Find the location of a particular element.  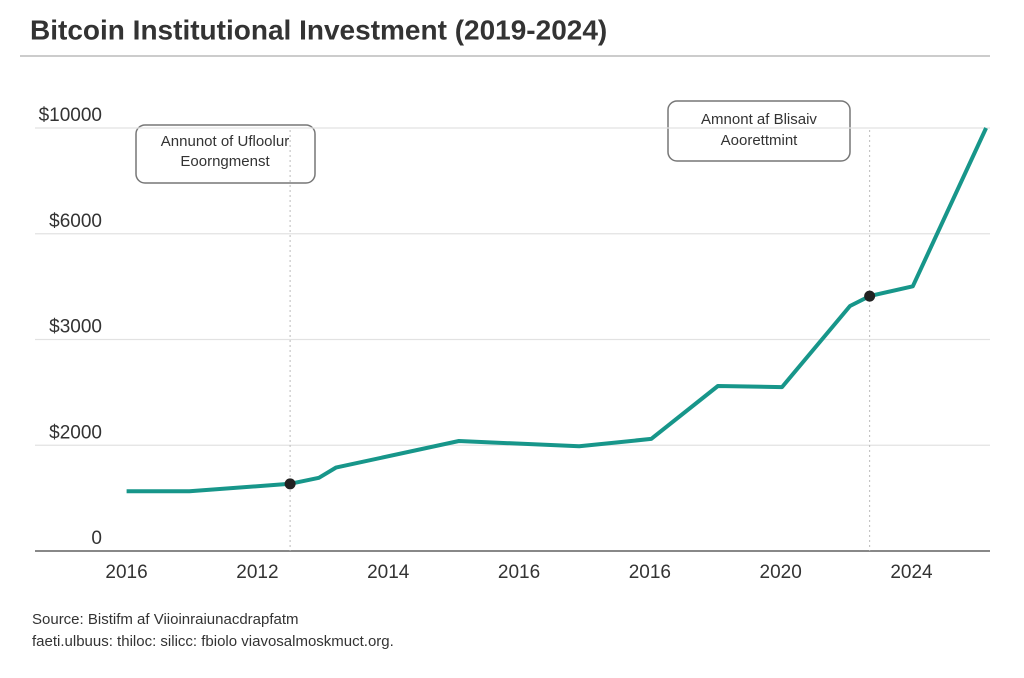

x-tick-label: 2014 is located at coordinates (388, 572).